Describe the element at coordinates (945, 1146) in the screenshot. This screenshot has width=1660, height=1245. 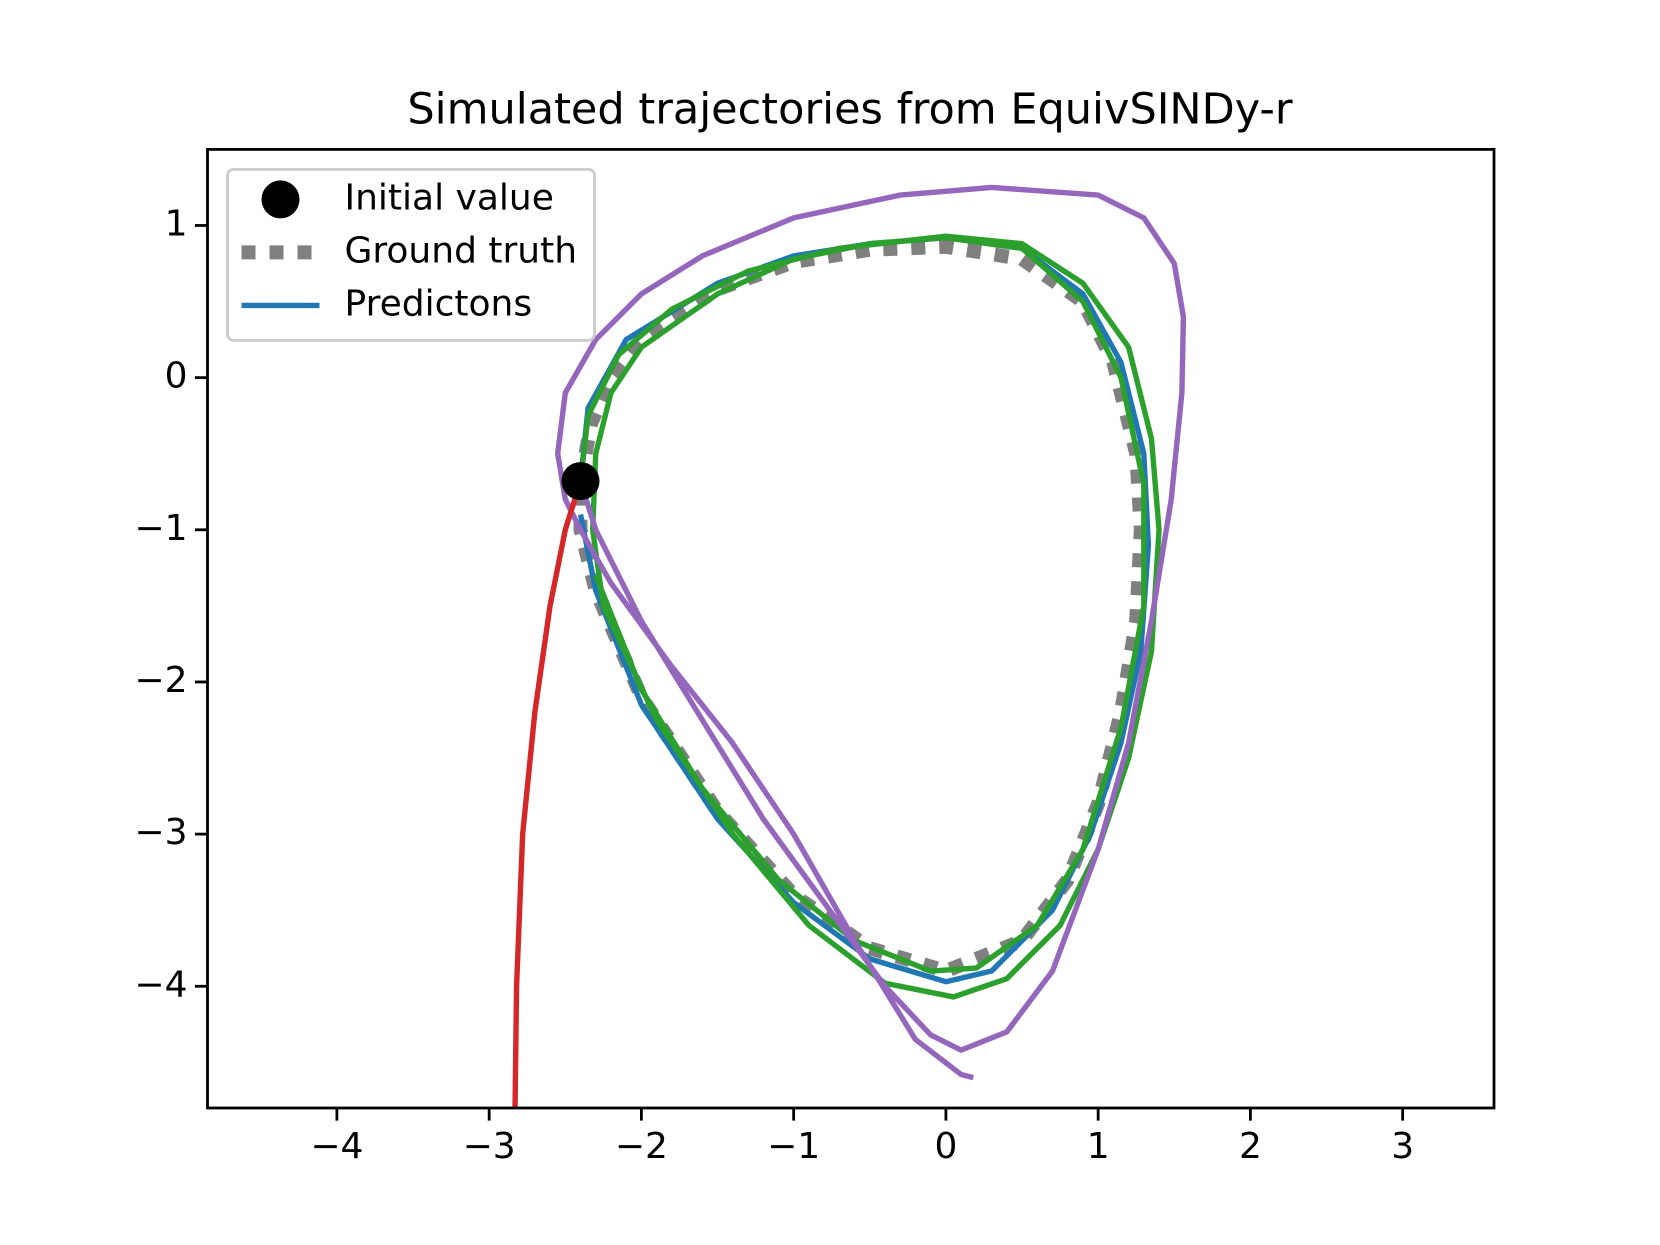
I see `x-tick-label: 0` at that location.